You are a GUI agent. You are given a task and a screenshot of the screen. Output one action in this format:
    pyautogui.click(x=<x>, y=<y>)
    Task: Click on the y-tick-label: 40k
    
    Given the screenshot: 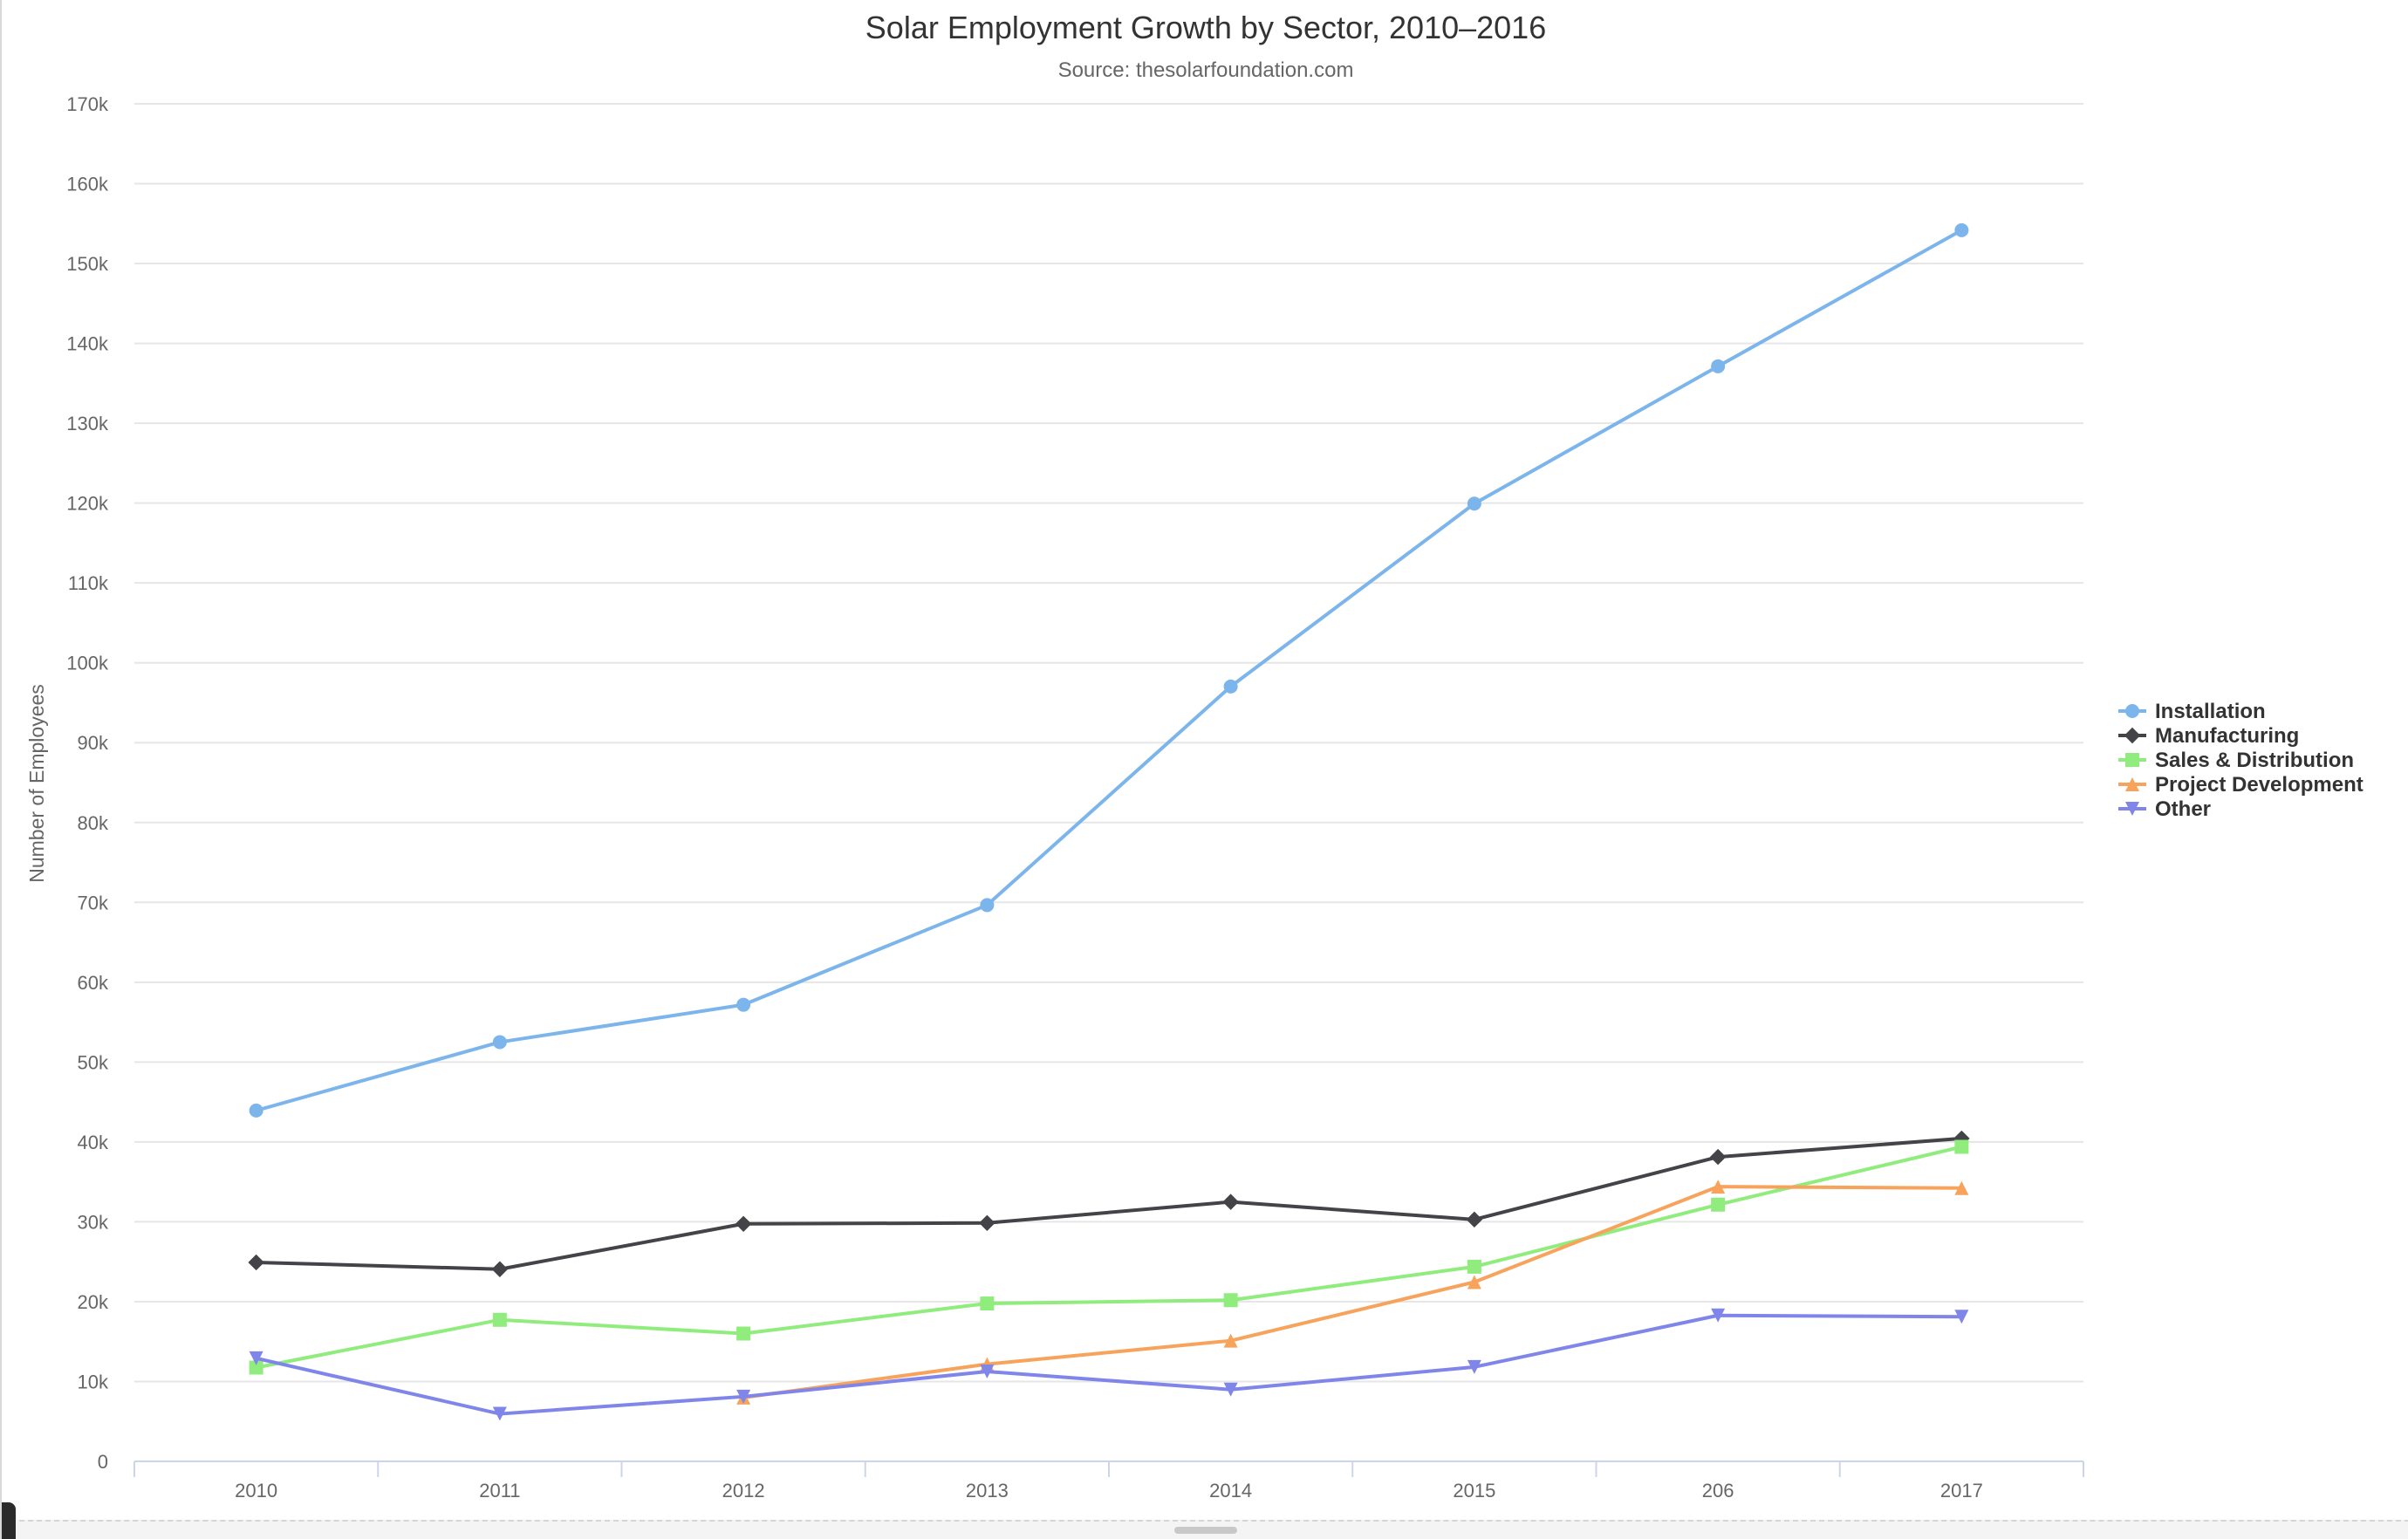 What is the action you would take?
    pyautogui.click(x=94, y=1142)
    